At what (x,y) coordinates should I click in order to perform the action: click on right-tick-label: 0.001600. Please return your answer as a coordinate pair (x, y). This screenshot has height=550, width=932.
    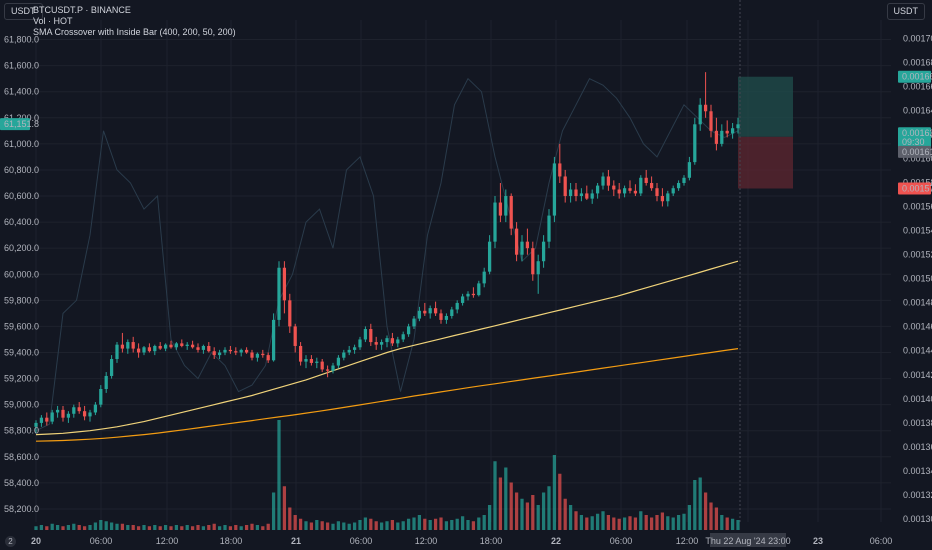
    Looking at the image, I should click on (917, 158).